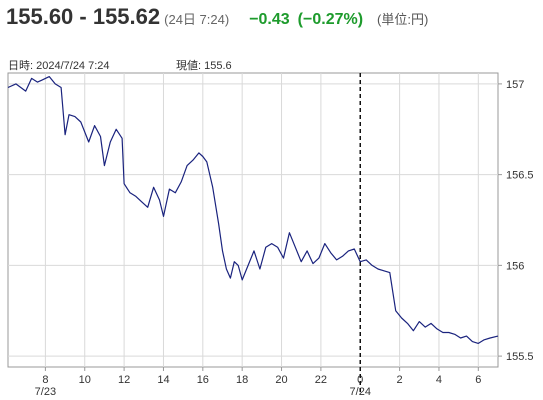  I want to click on current-value-info: 現値: 155.6, so click(204, 66).